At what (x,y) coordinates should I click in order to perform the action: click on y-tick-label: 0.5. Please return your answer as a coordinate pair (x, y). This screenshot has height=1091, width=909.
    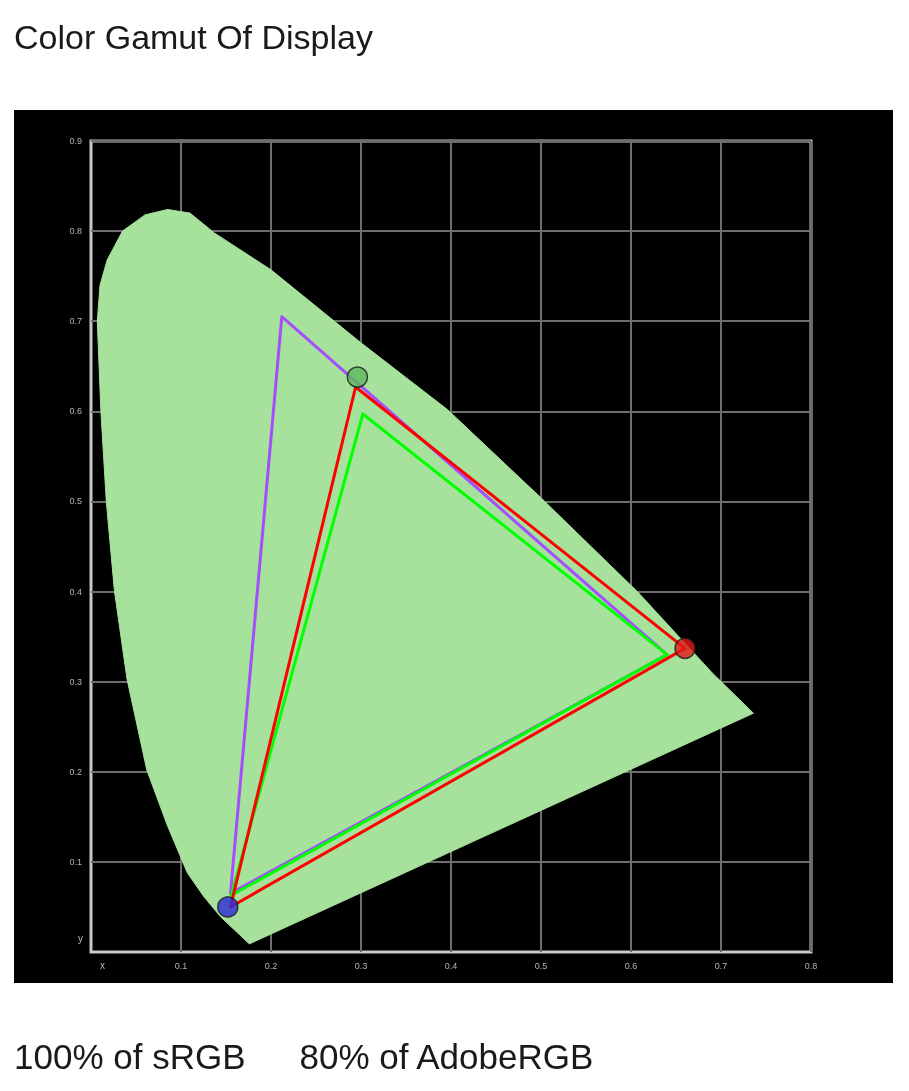
    Looking at the image, I should click on (75, 501).